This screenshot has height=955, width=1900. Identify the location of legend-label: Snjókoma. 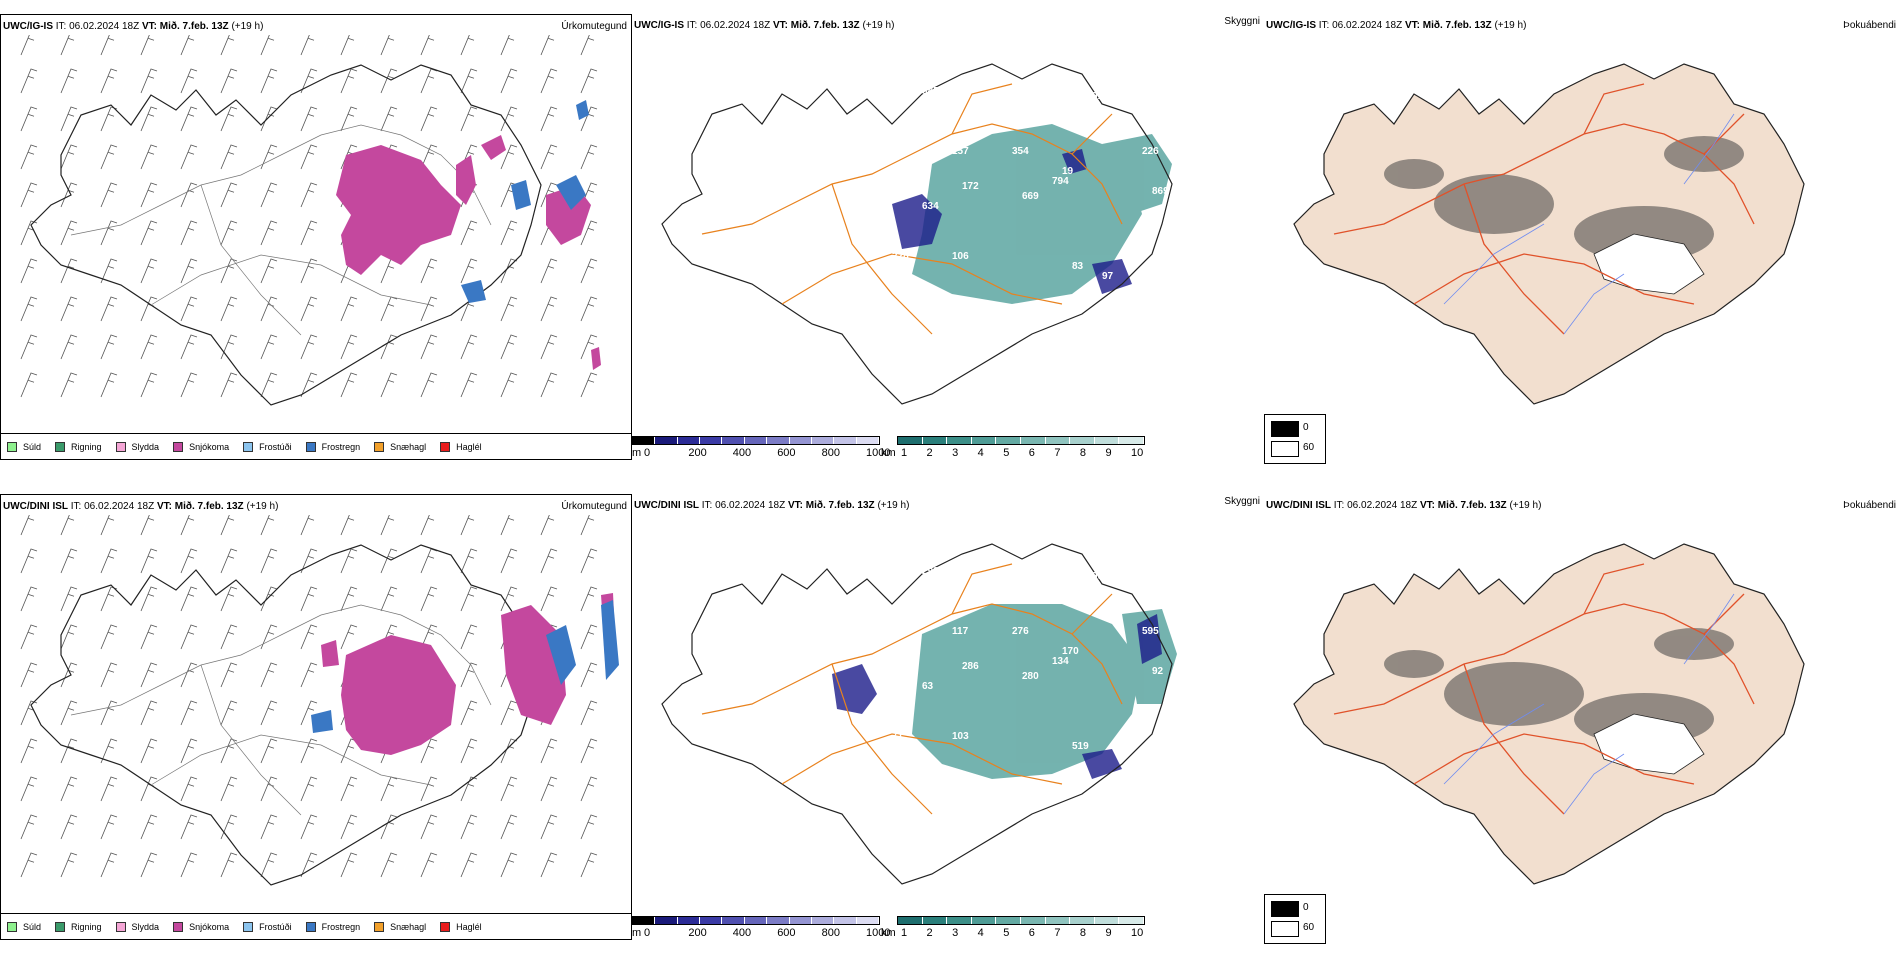
(209, 926).